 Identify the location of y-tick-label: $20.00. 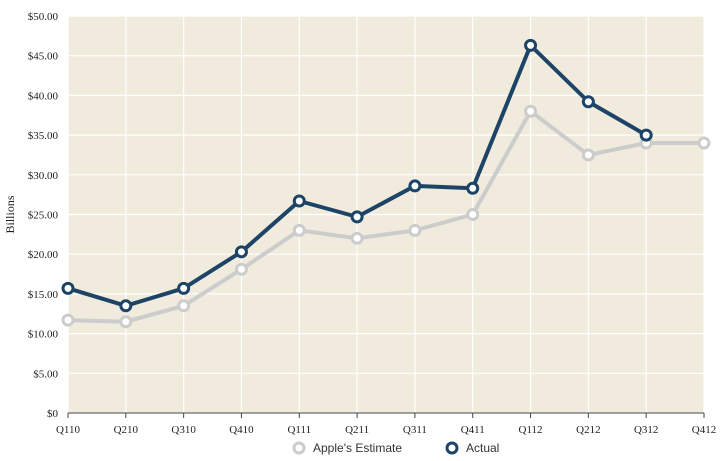
(43, 255).